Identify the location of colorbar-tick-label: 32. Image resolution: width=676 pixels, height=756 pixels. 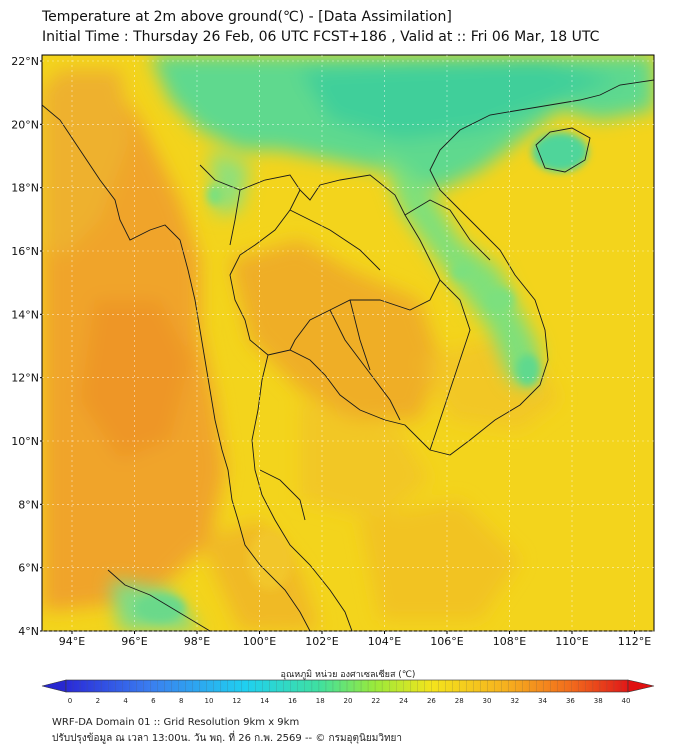
(514, 701).